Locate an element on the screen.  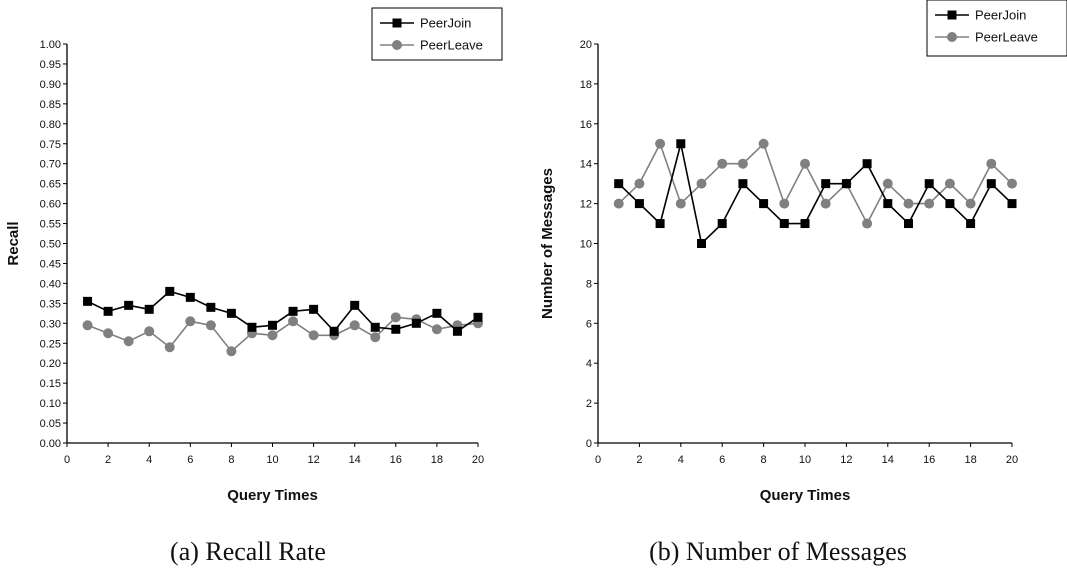
x-tick-label: 14 is located at coordinates (888, 460).